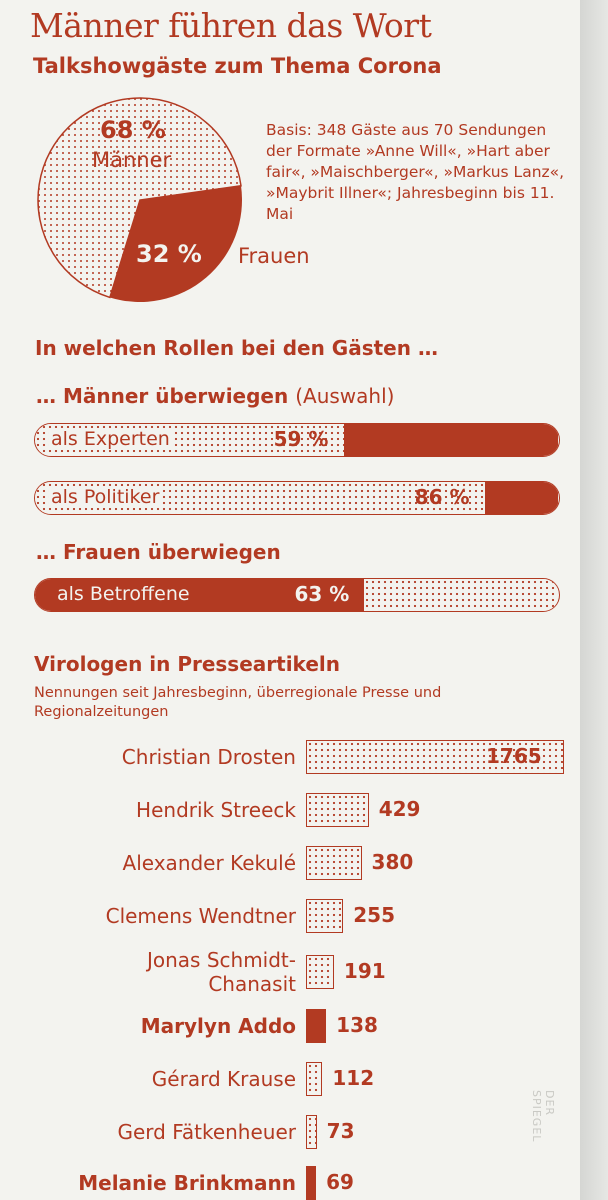 The width and height of the screenshot is (608, 1200). I want to click on publisher-watermark: DER SPIEGEL, so click(543, 1116).